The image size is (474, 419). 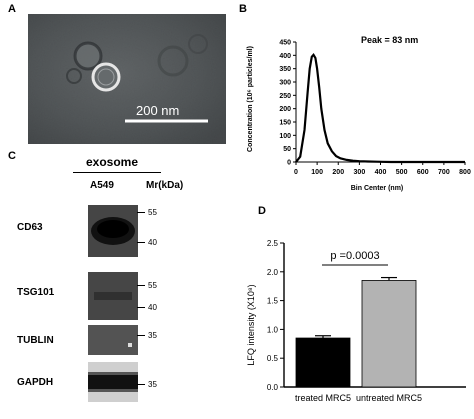 What do you see at coordinates (35, 340) in the screenshot?
I see `blot-label-tublin: TUBLIN` at bounding box center [35, 340].